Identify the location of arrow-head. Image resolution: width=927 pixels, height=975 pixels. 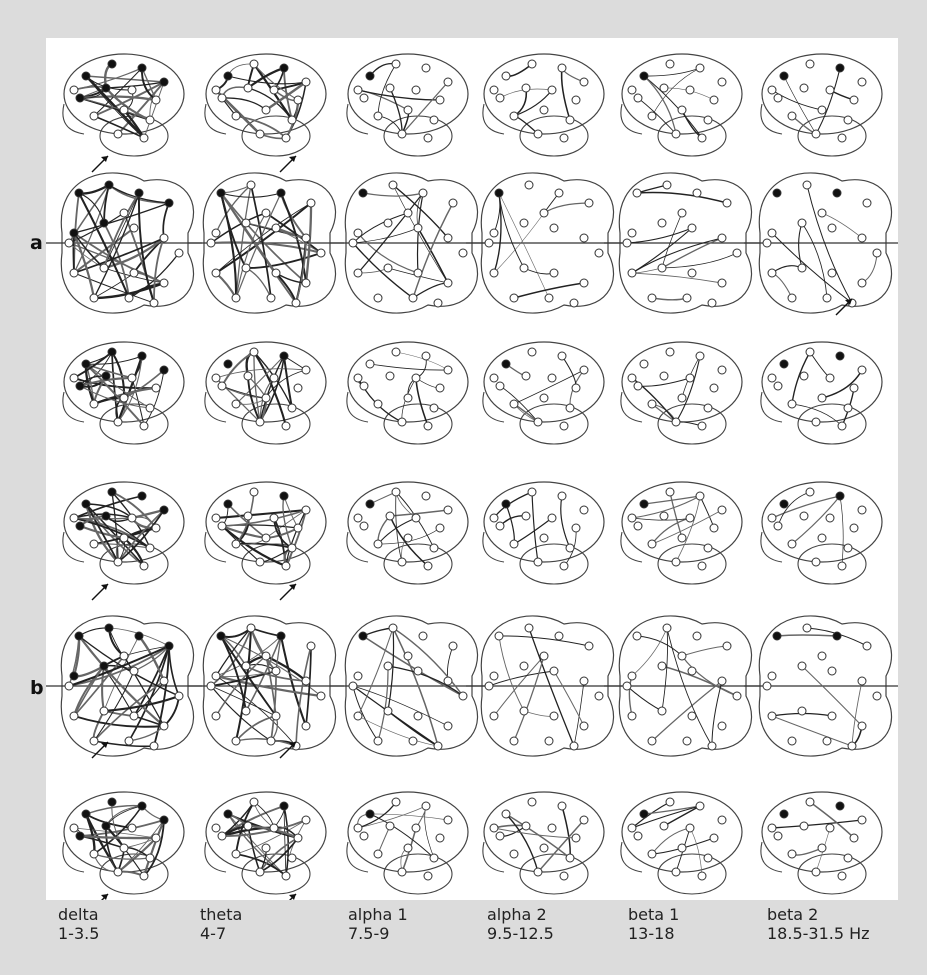
(104, 745).